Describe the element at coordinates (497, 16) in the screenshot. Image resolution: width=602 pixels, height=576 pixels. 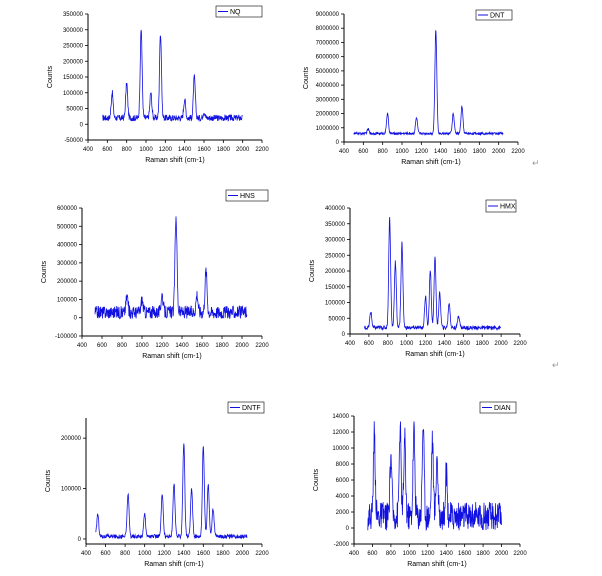
I see `legend-label: DNT` at that location.